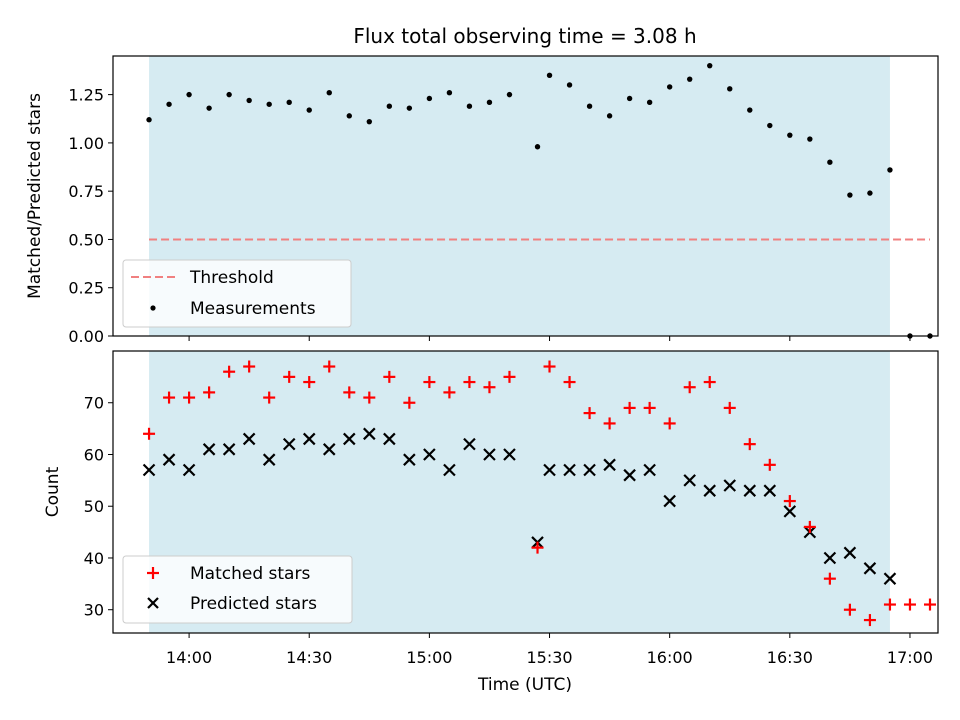 This screenshot has width=960, height=720. Describe the element at coordinates (910, 657) in the screenshot. I see `x-tick-label: 17:00` at that location.